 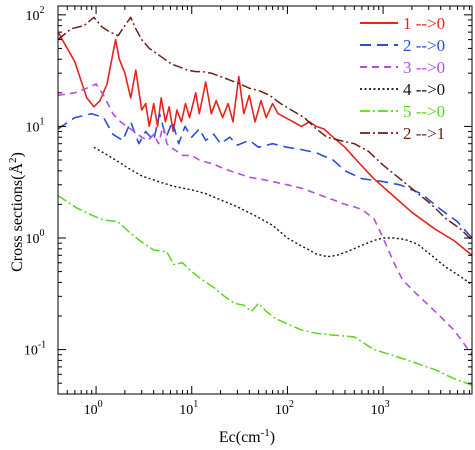 What do you see at coordinates (424, 23) in the screenshot?
I see `legend-label-1: 1 -->0` at bounding box center [424, 23].